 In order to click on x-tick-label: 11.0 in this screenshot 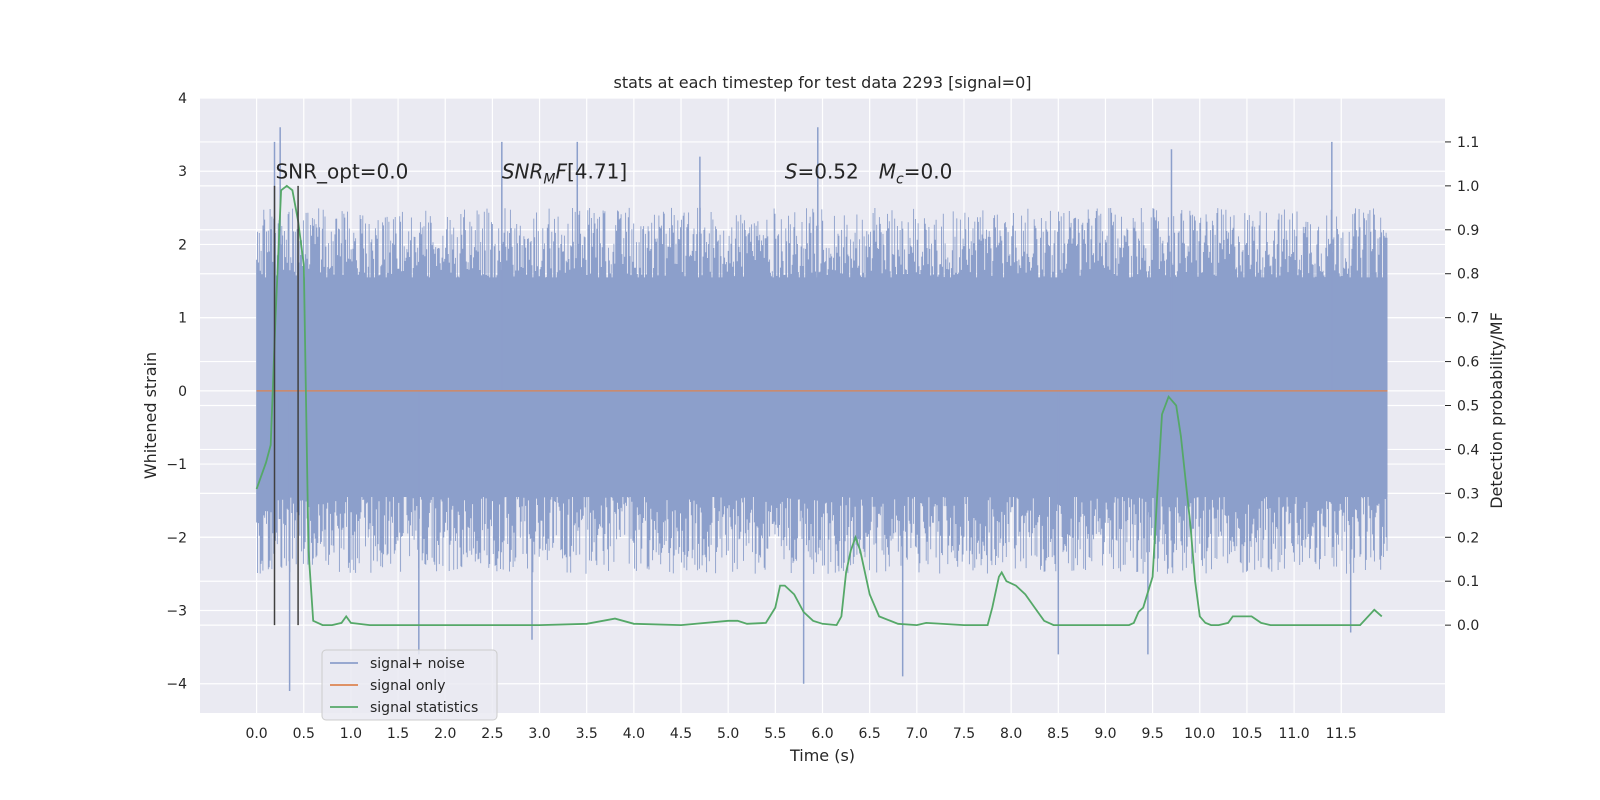, I will do `click(1294, 734)`.